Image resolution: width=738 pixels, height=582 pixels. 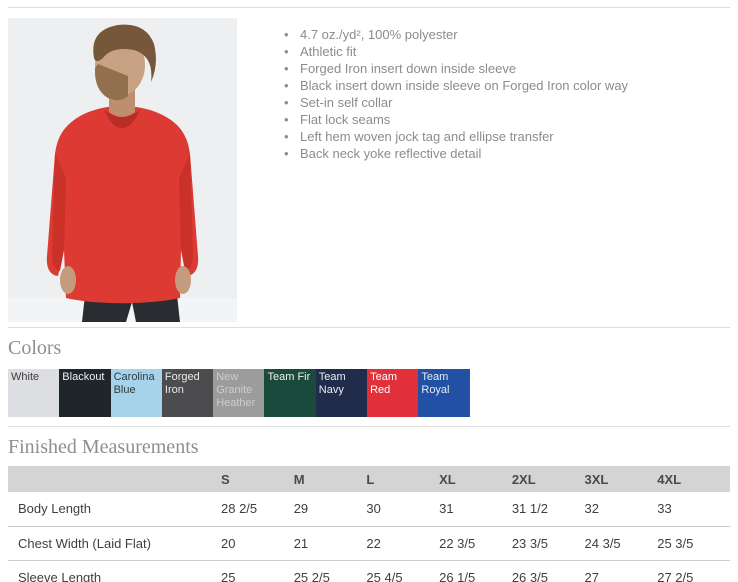 What do you see at coordinates (548, 570) in the screenshot?
I see `cell: 26 3/5` at bounding box center [548, 570].